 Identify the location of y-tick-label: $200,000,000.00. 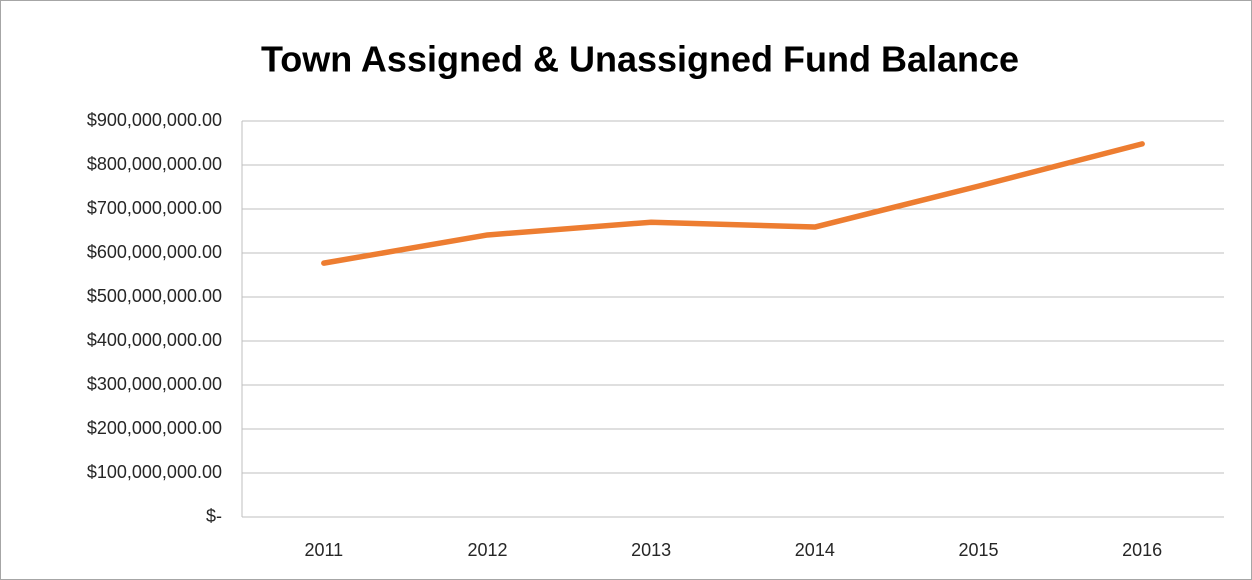
(154, 428).